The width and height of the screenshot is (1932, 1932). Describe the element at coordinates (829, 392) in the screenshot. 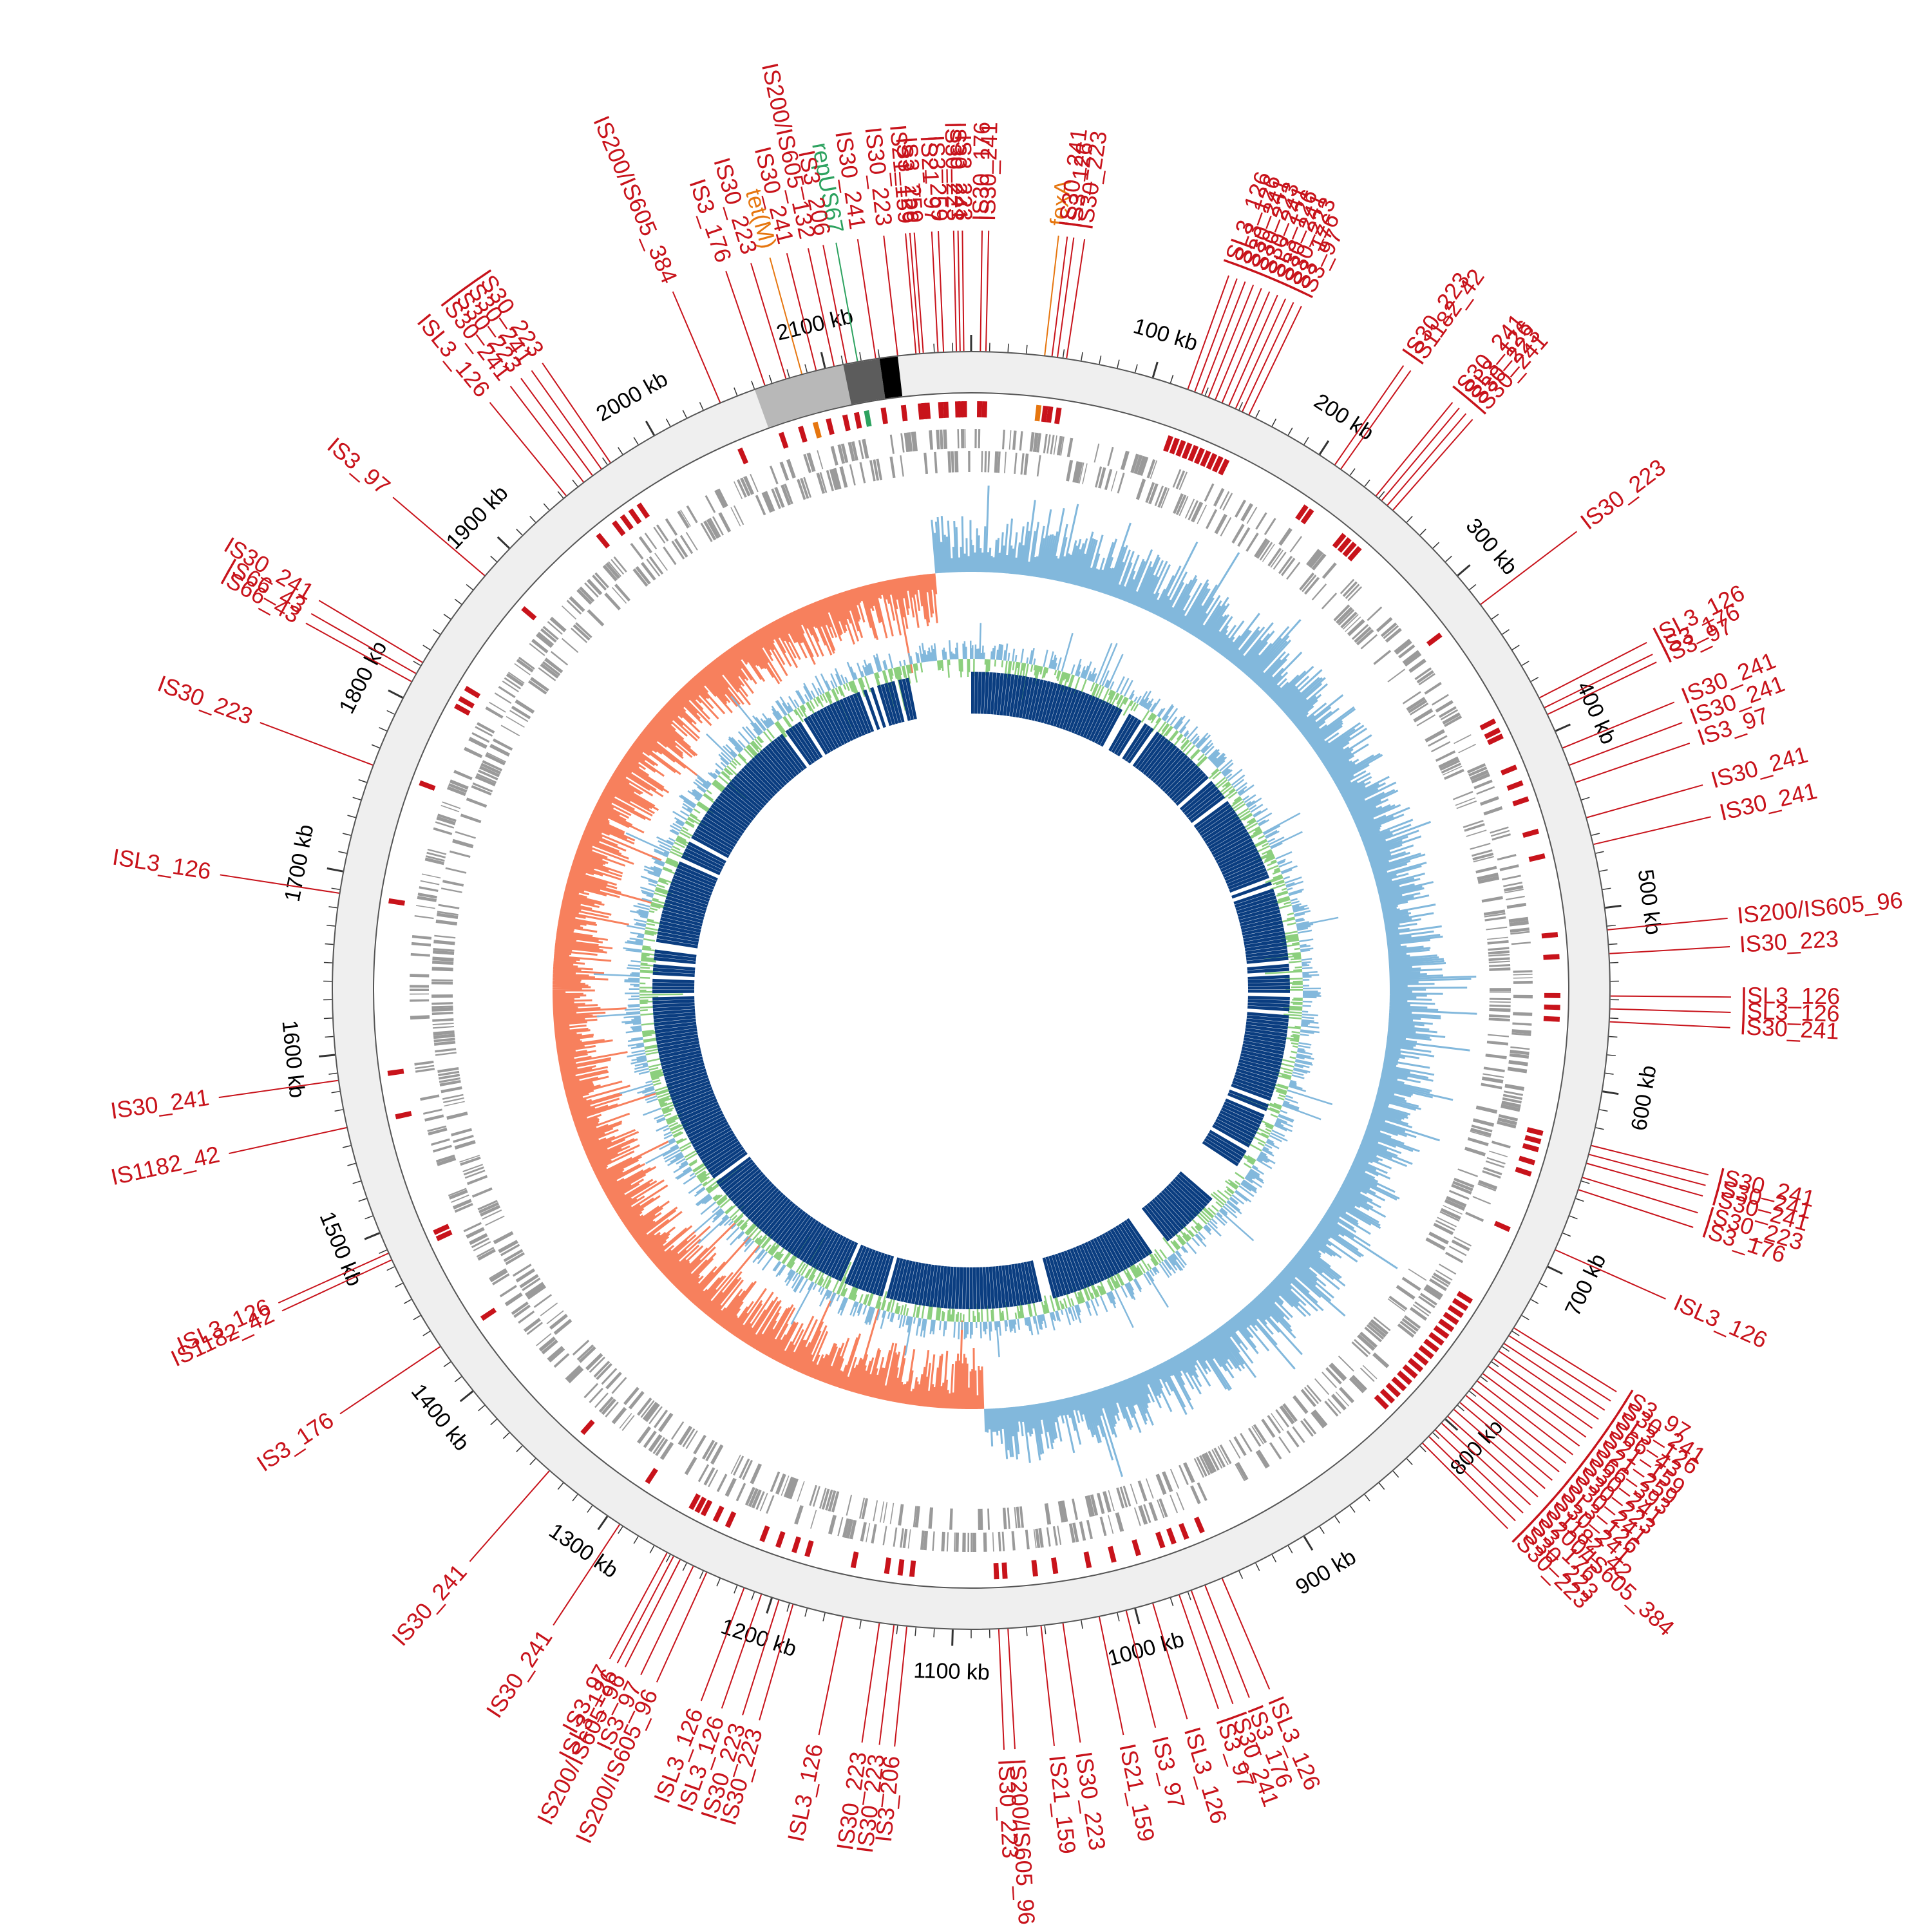

I see `contig-segments` at that location.